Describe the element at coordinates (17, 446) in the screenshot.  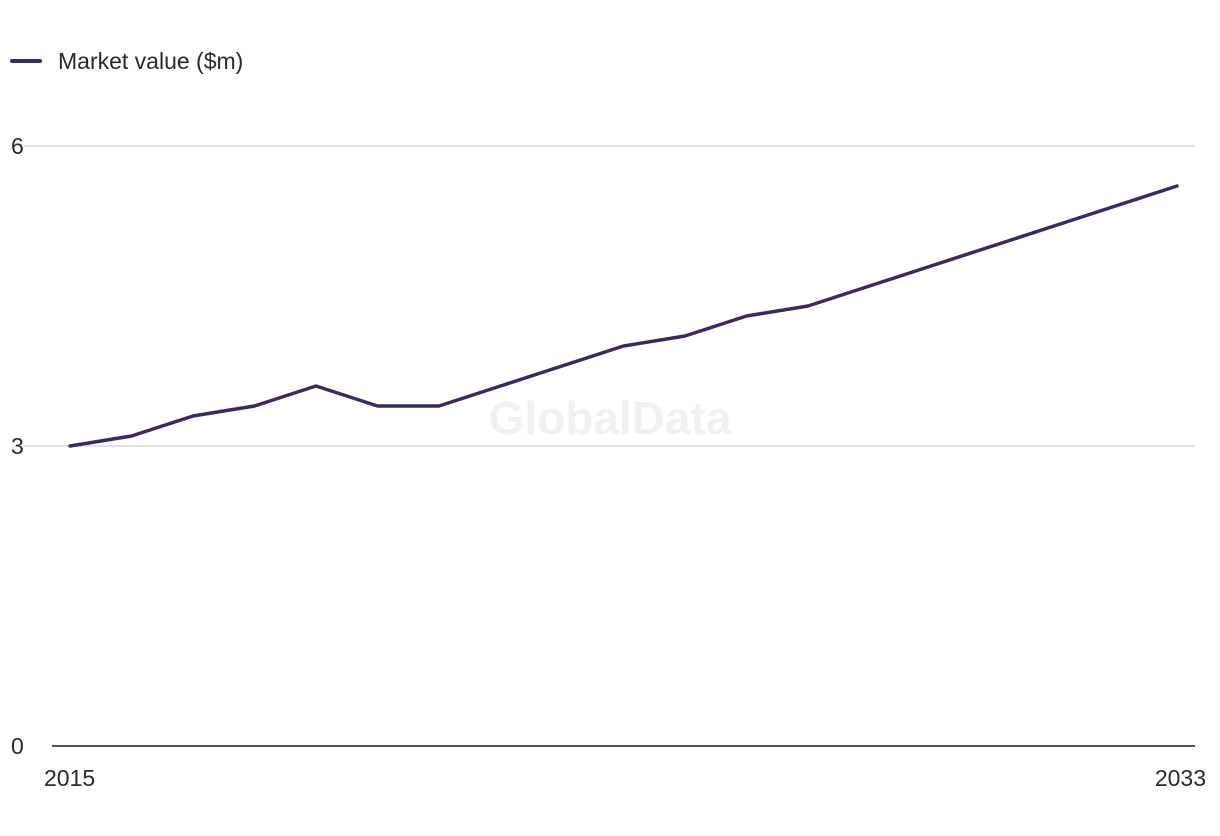
I see `y-tick-label-3: 3` at that location.